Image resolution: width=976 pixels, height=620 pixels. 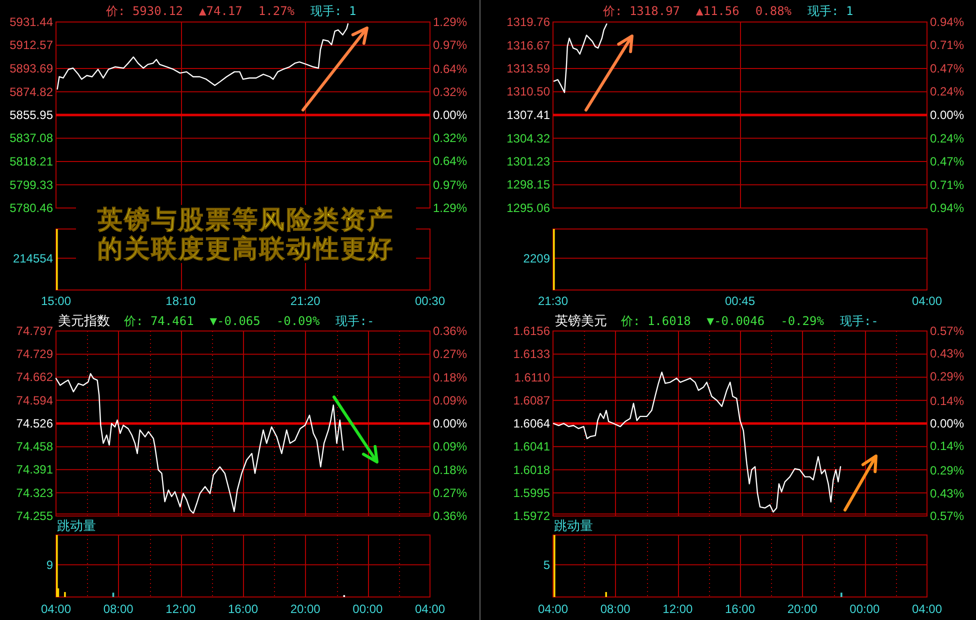 I want to click on y2-tick-label: 0.18%, so click(x=450, y=377).